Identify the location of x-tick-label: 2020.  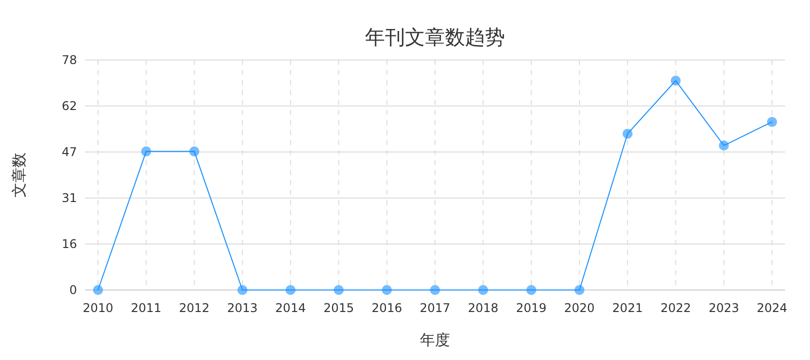
(579, 308).